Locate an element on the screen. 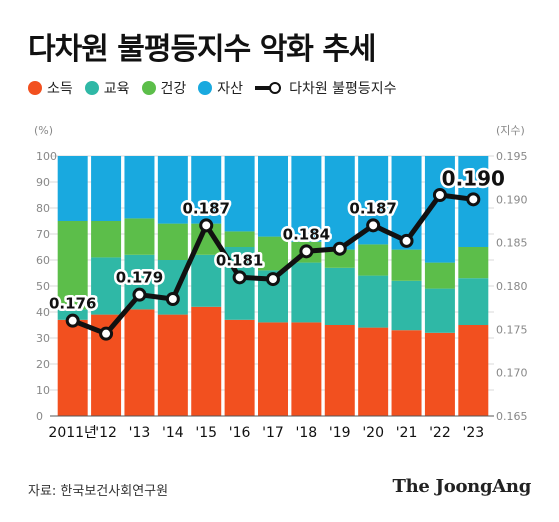  y-tick-label: 0 is located at coordinates (39, 416).